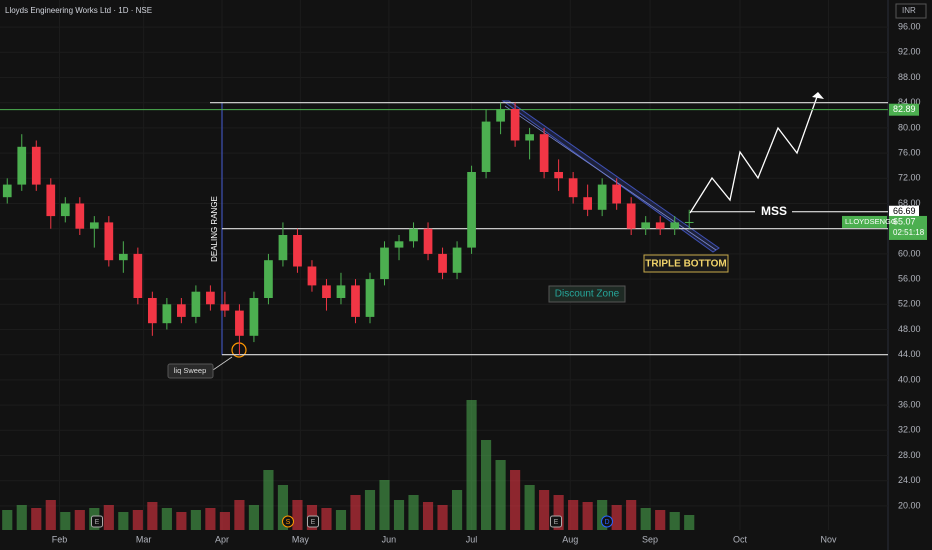 The height and width of the screenshot is (550, 932). I want to click on y-tick-label: 24.00, so click(909, 480).